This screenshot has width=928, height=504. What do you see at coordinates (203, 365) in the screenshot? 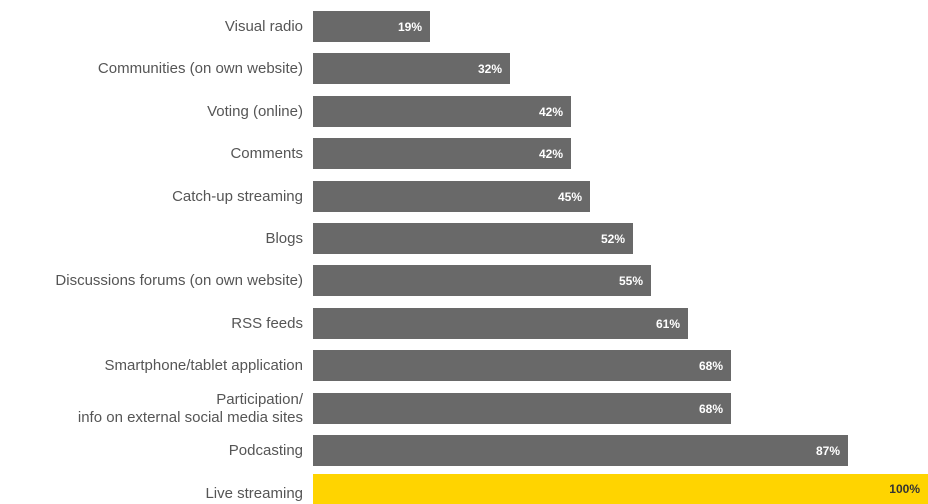
I see `category-label: Smartphone/tablet application` at bounding box center [203, 365].